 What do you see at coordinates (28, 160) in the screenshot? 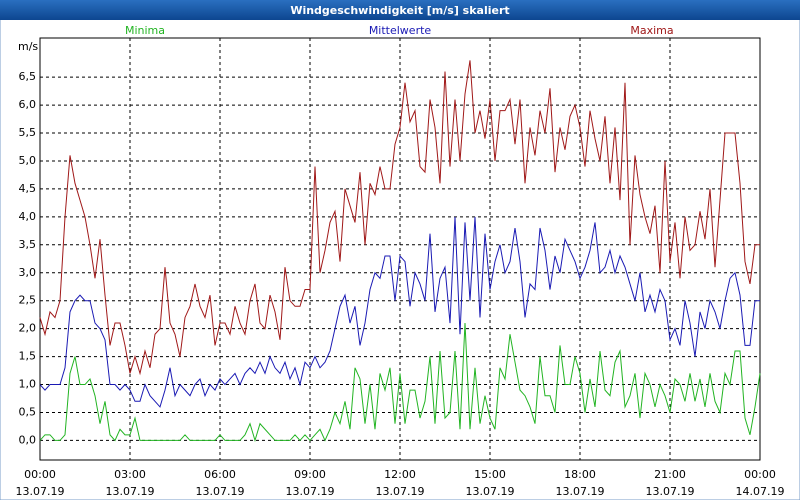
I see `y-tick-label: 5,0` at bounding box center [28, 160].